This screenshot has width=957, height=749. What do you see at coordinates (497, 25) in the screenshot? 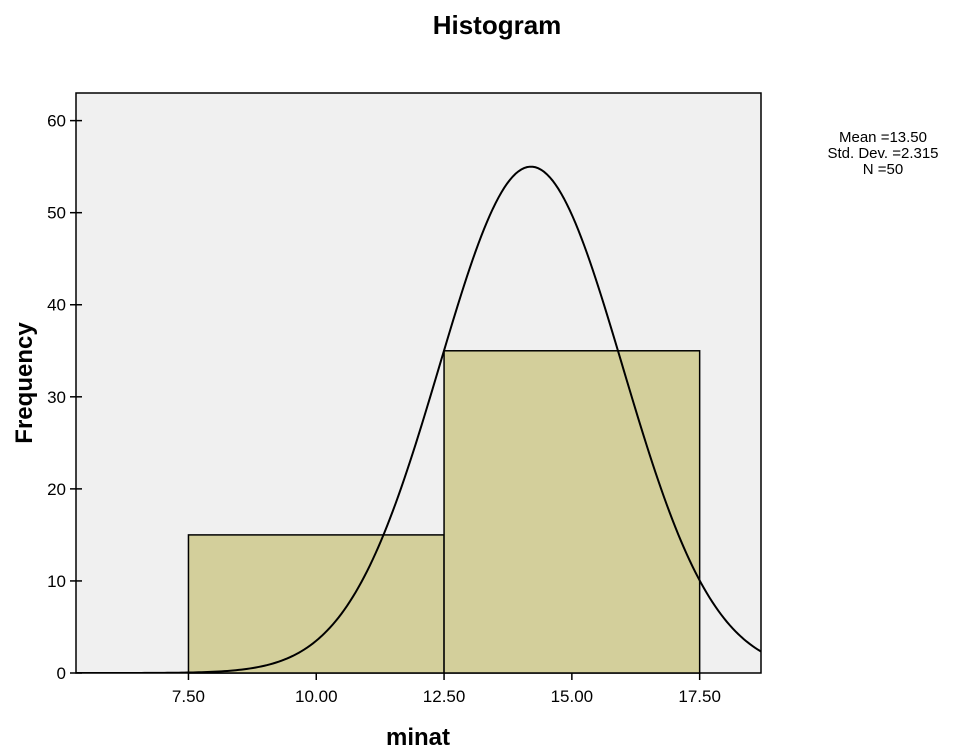
I see `chart-title: Histogram` at bounding box center [497, 25].